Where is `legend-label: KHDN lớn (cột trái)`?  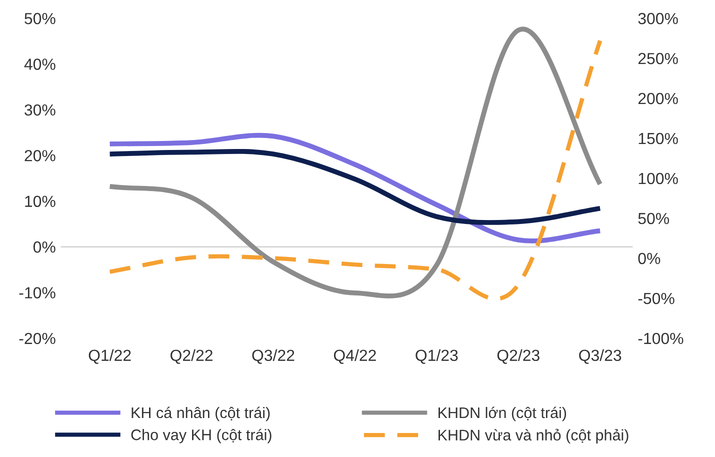
legend-label: KHDN lớn (cột trái) is located at coordinates (502, 414).